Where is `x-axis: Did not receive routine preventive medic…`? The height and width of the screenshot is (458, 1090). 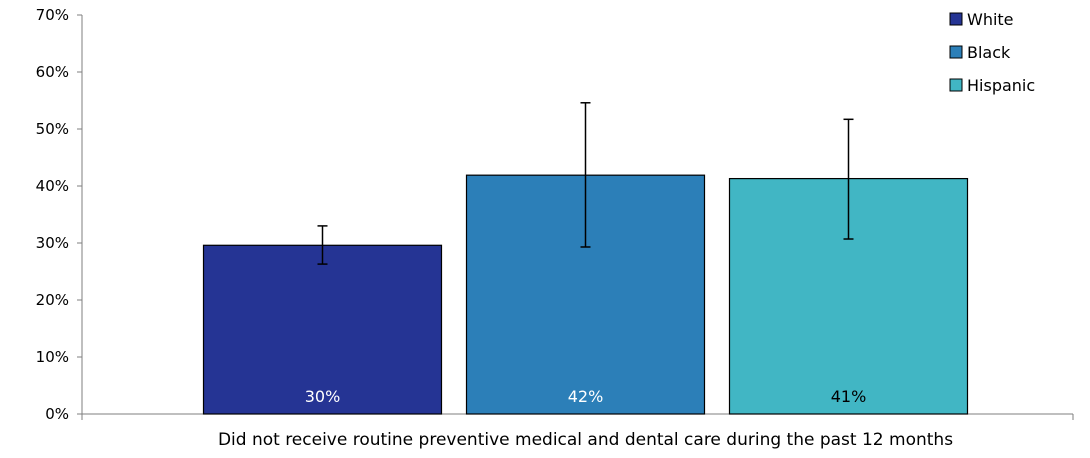
x-axis: Did not receive routine preventive medic… is located at coordinates (577, 431).